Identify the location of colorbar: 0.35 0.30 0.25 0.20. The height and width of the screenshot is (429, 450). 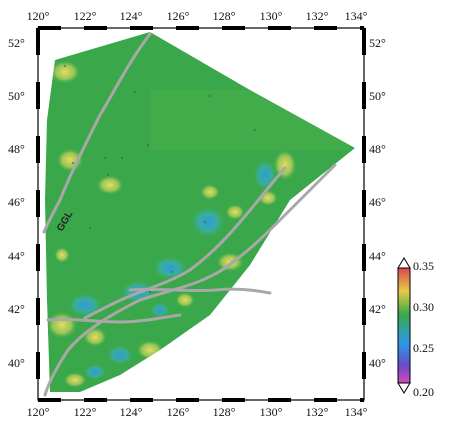
(415, 328).